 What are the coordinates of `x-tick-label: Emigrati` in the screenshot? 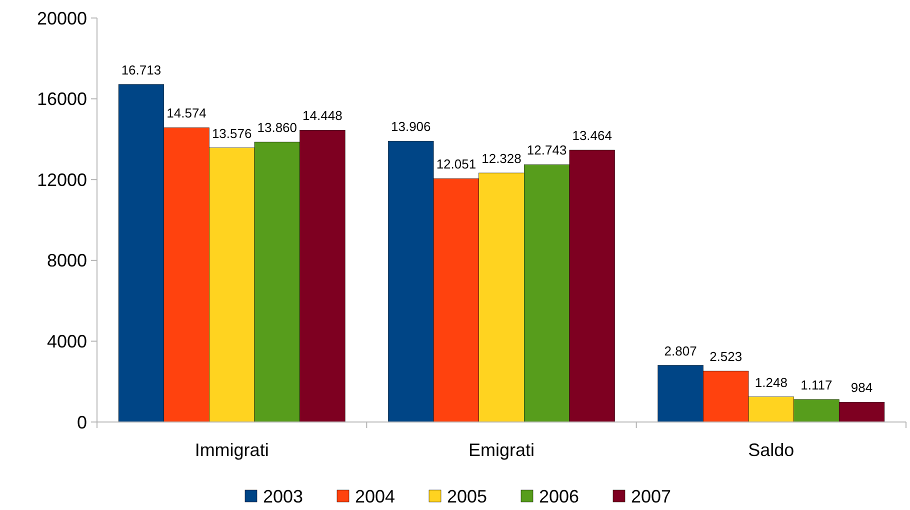 It's located at (501, 450).